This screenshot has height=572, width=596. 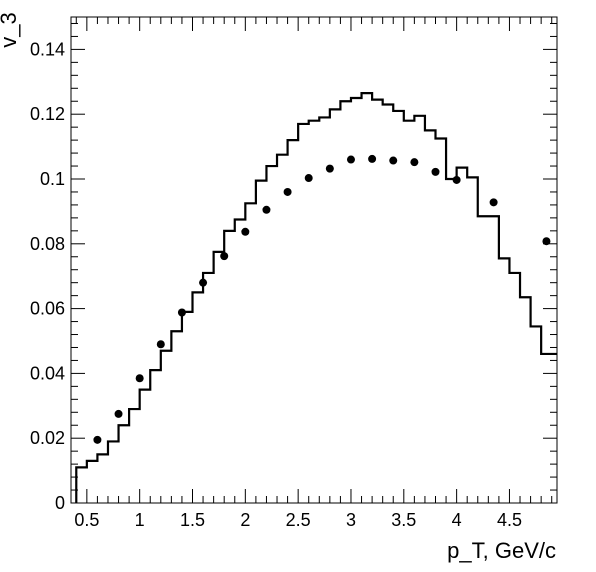 I want to click on x-tick-label: 4.5, so click(x=509, y=520).